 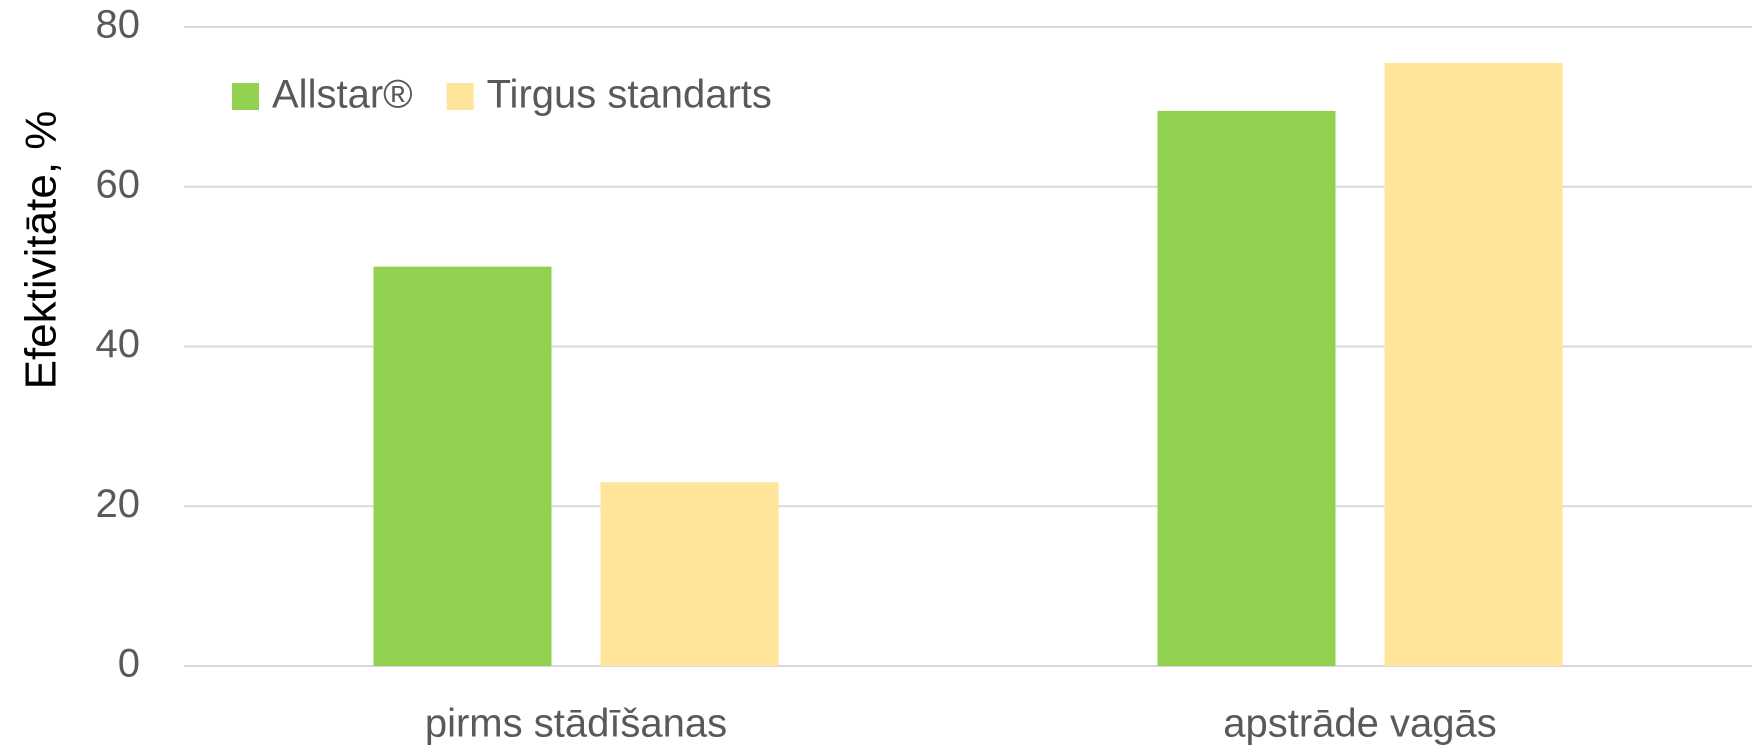 I want to click on x-tick-label: pirms stādīšanas, so click(x=576, y=724).